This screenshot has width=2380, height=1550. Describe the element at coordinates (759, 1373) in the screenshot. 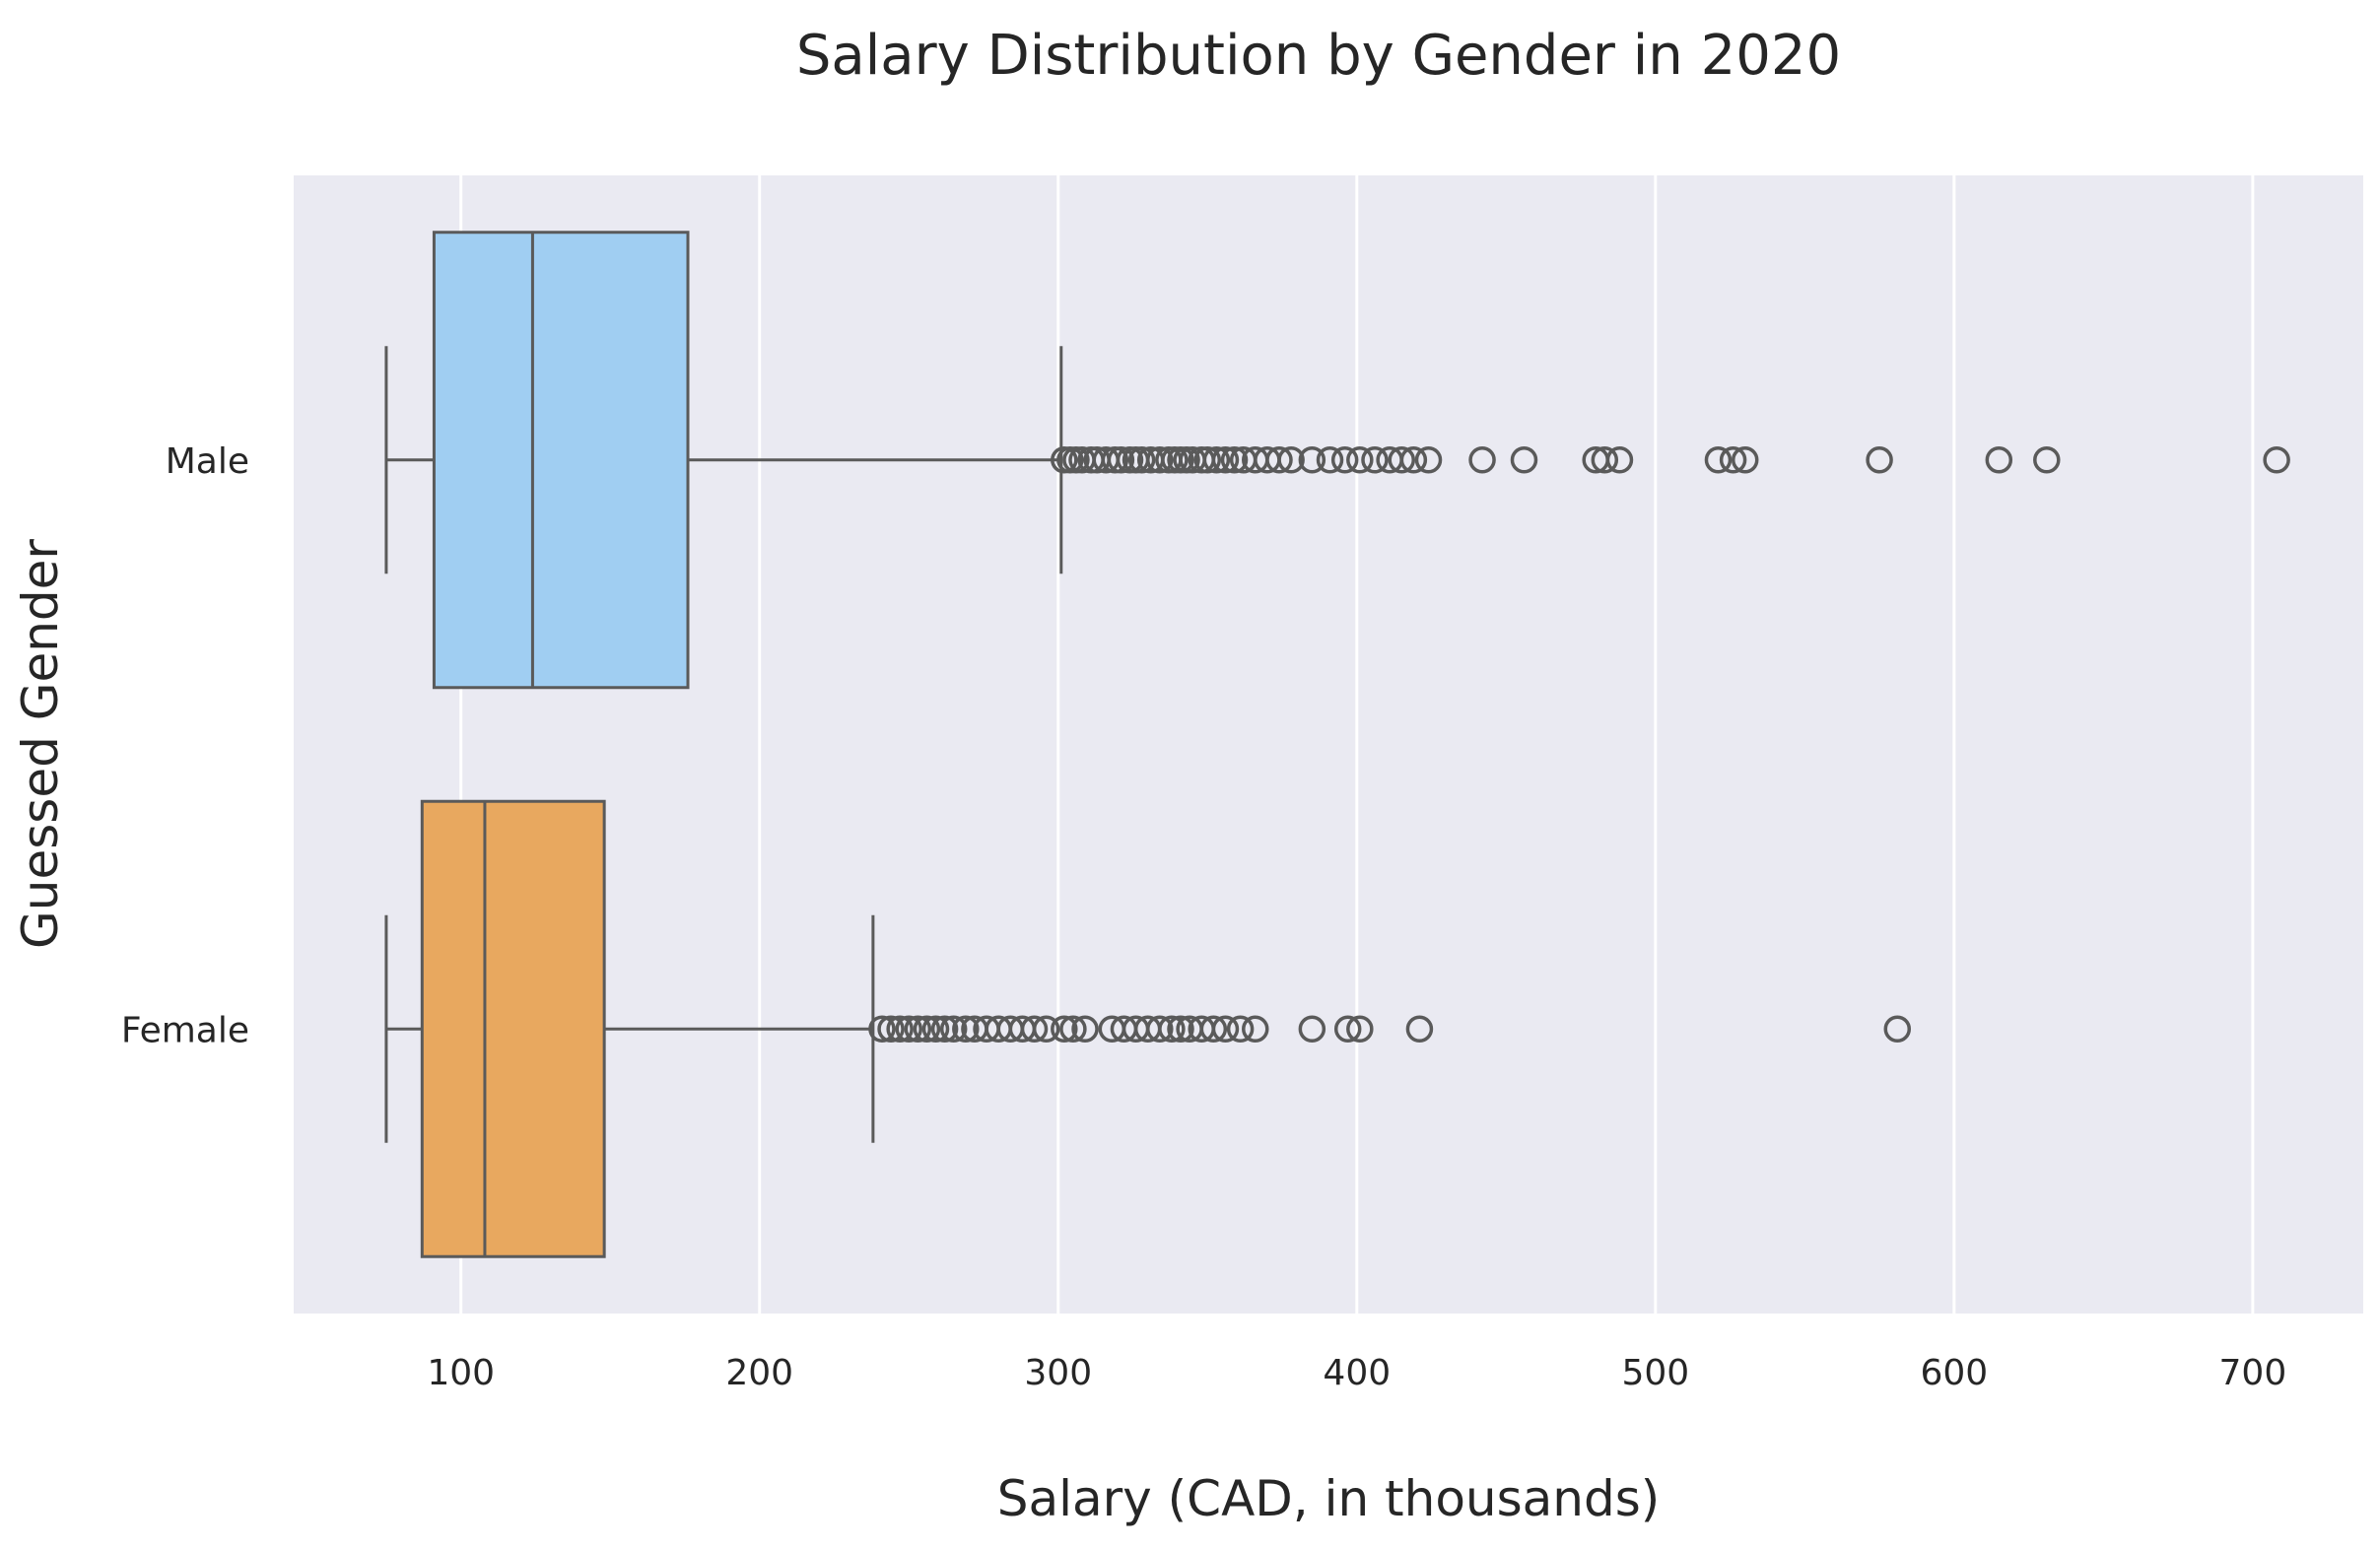

I see `x-tick-200: 200` at that location.